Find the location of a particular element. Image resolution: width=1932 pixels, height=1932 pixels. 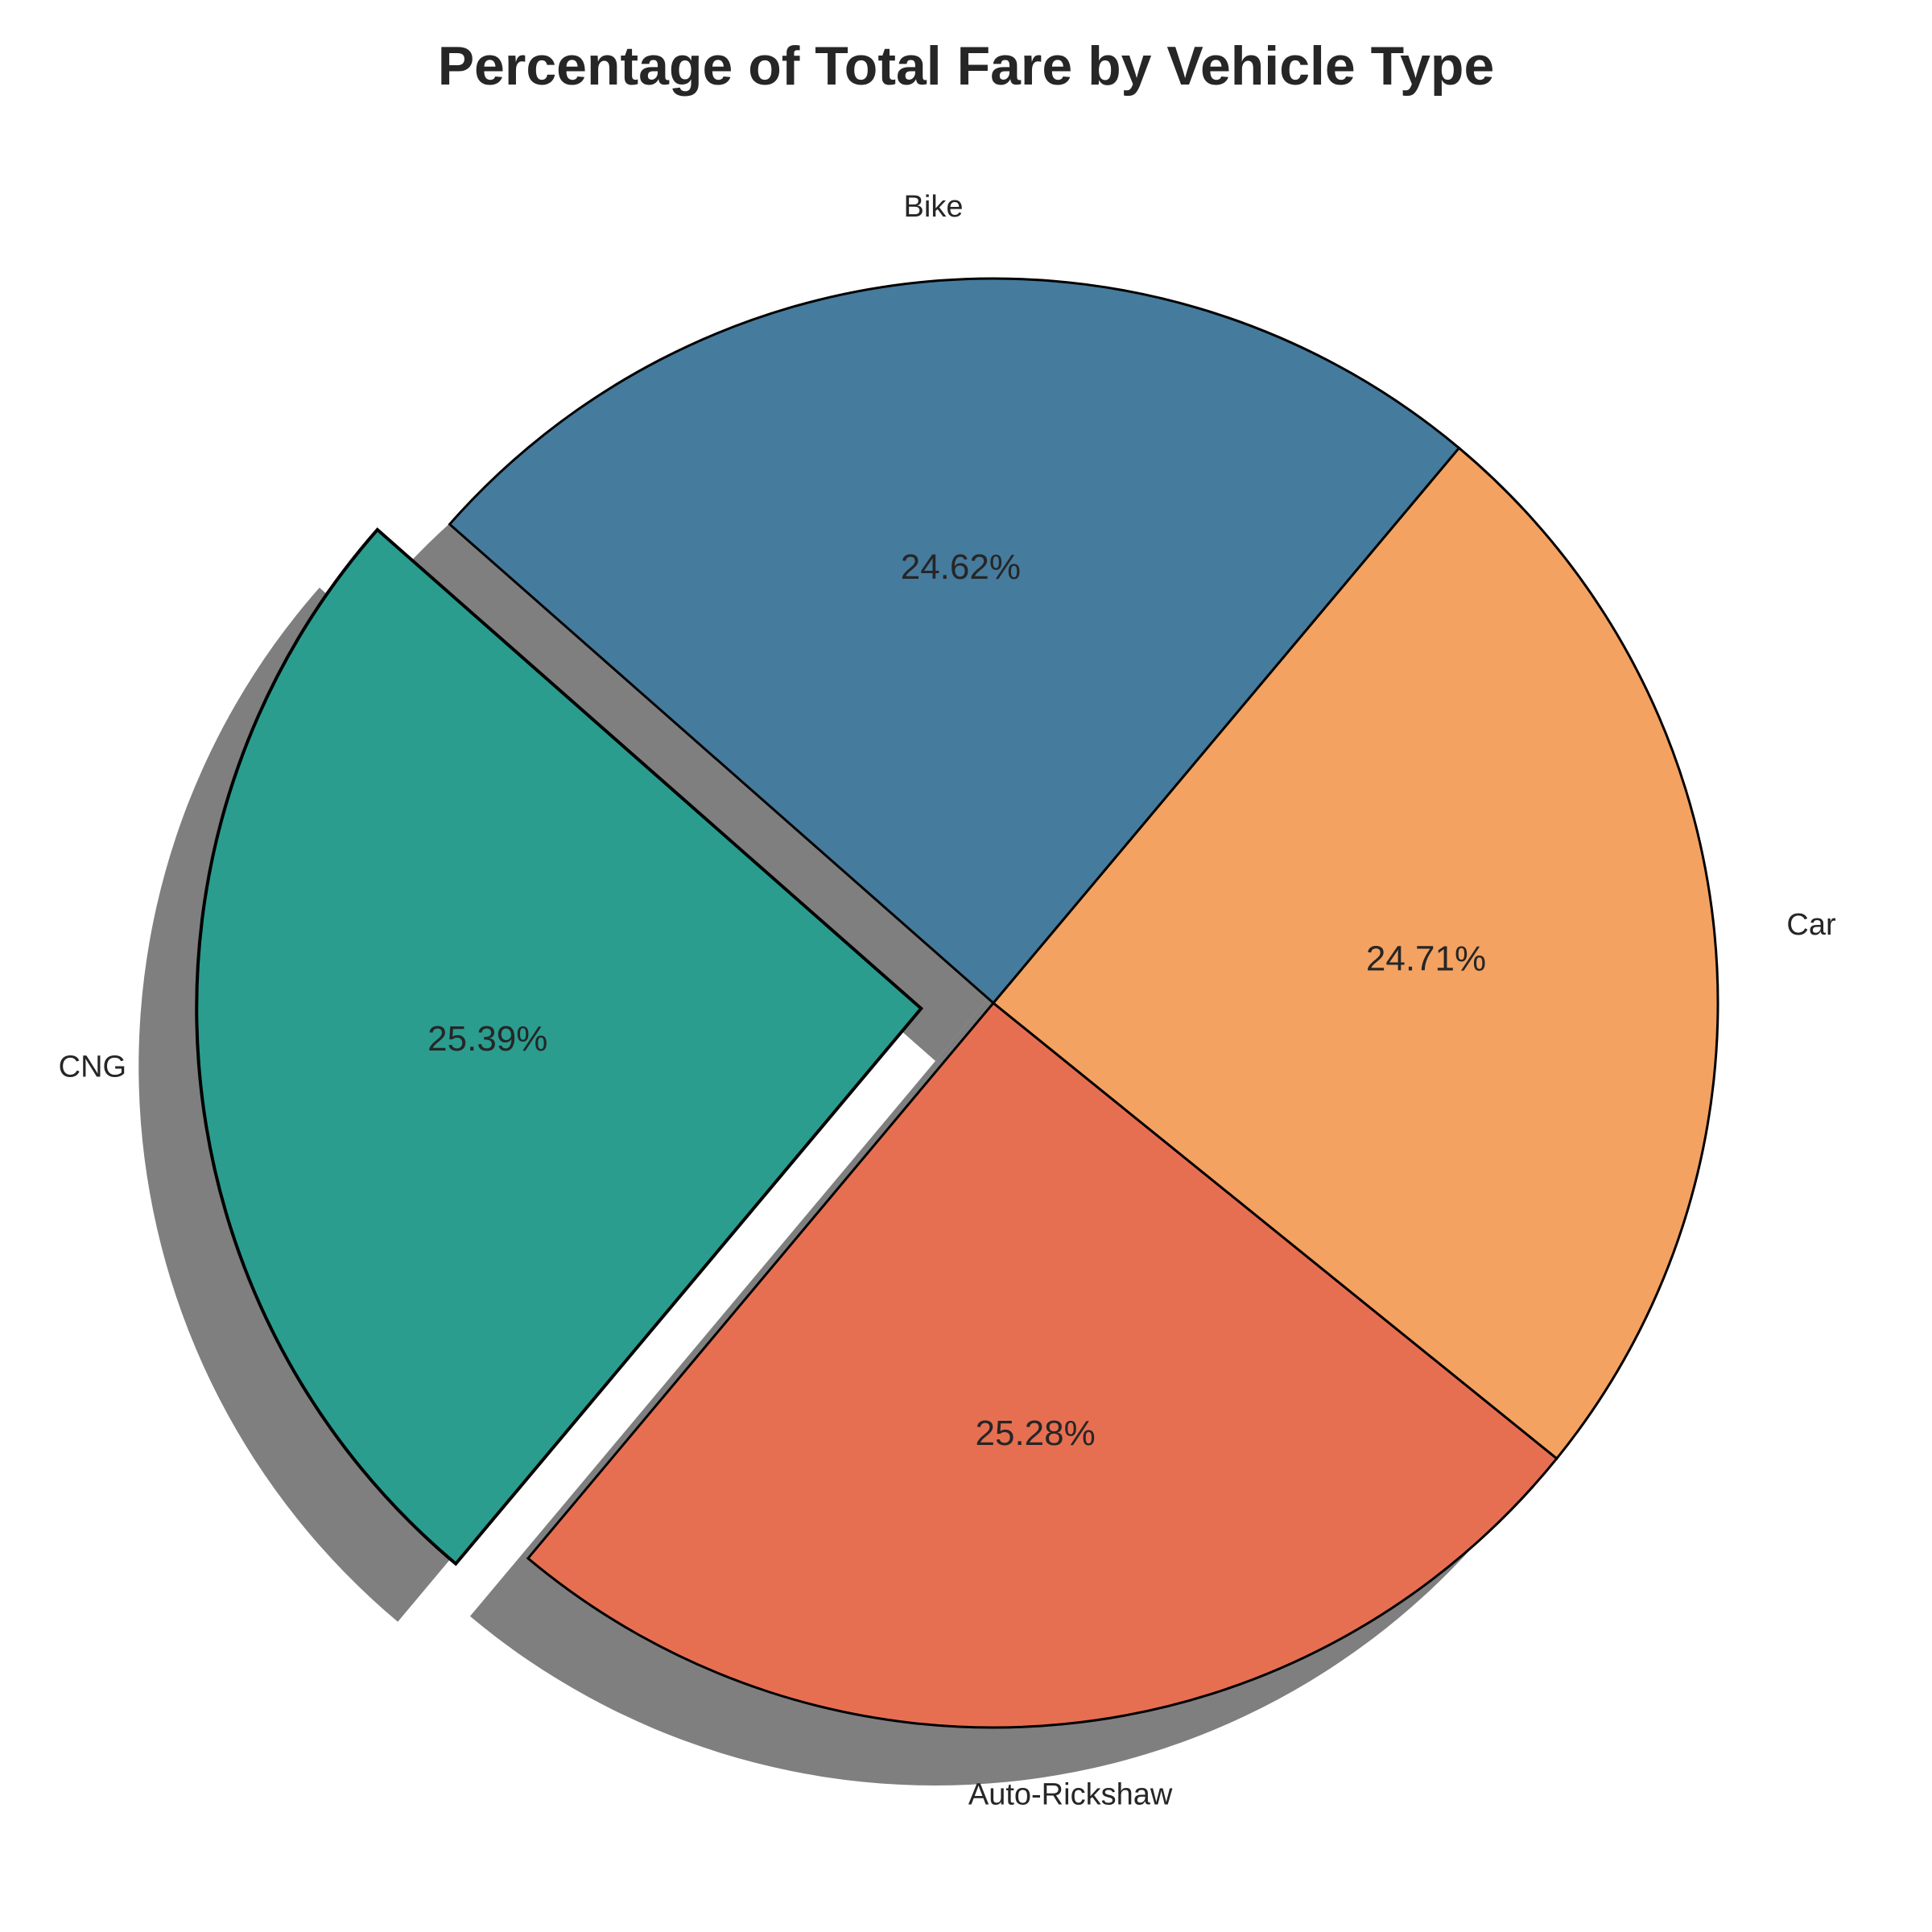

slice-percent-auto-rickshaw: 25.28% is located at coordinates (1036, 1433).